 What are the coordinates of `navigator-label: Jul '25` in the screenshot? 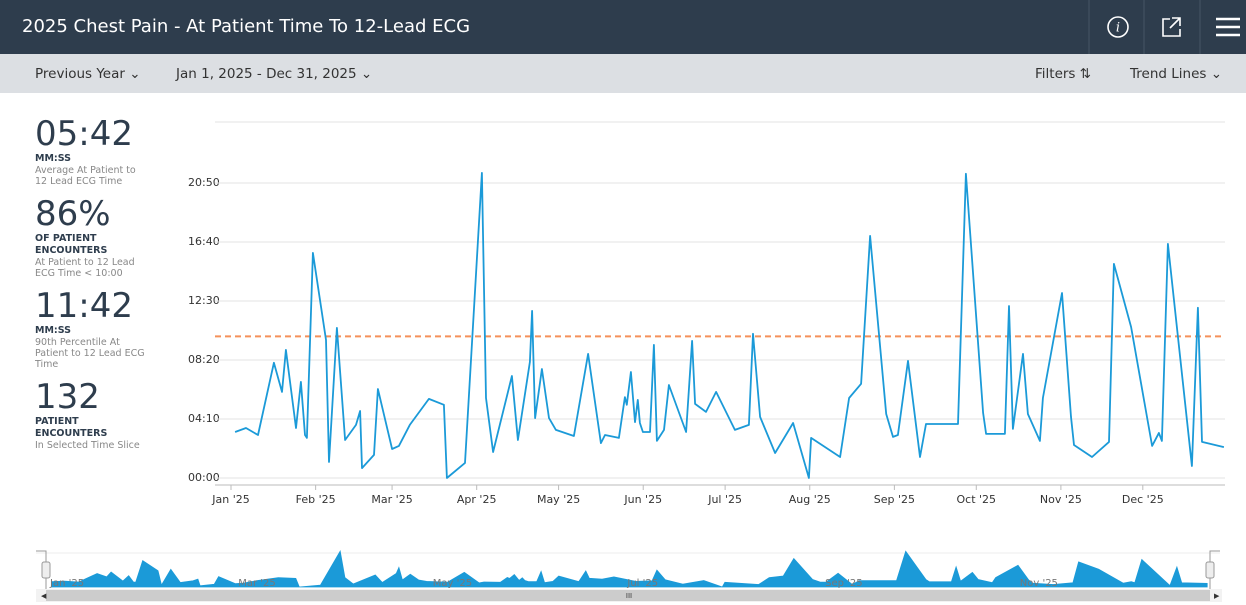 It's located at (642, 583).